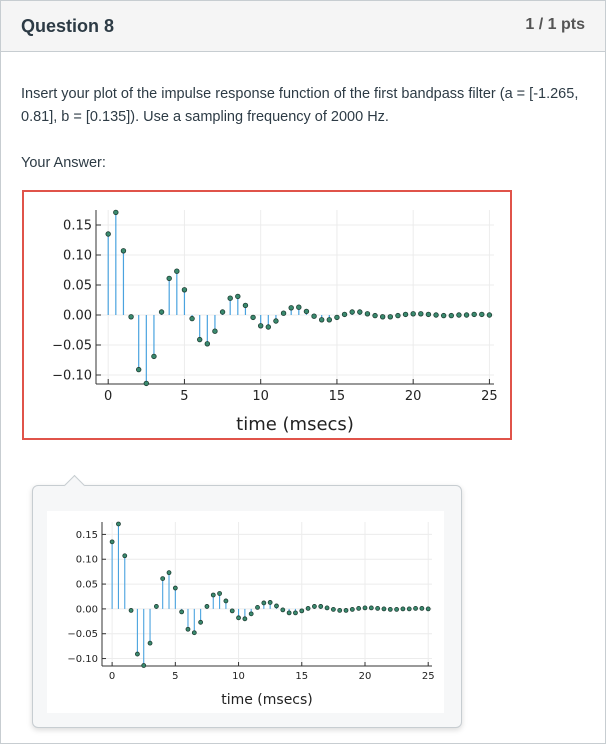 This screenshot has height=744, width=606. Describe the element at coordinates (555, 24) in the screenshot. I see `question-points: 1 / 1 pts` at that location.